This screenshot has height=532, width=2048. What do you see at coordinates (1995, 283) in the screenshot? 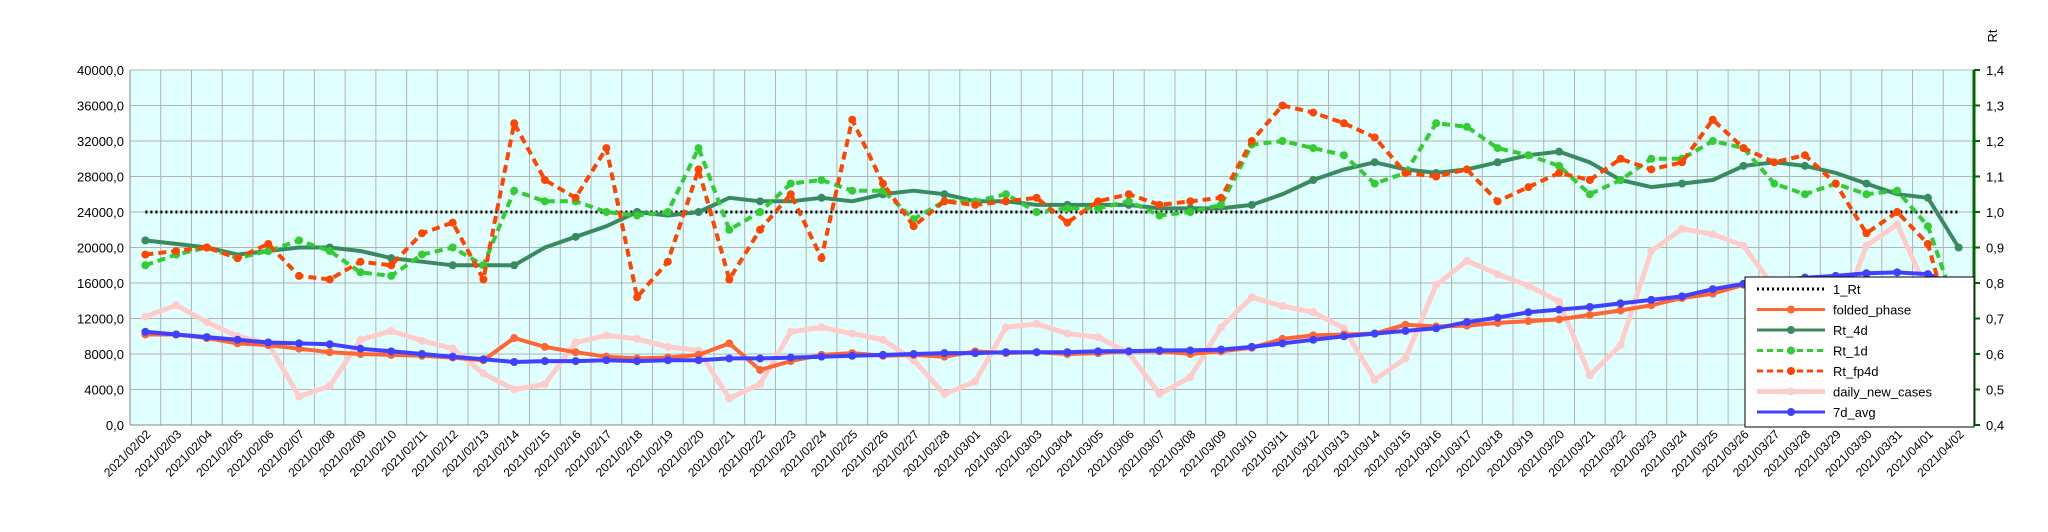
I see `right-tick-label: 0,8` at bounding box center [1995, 283].